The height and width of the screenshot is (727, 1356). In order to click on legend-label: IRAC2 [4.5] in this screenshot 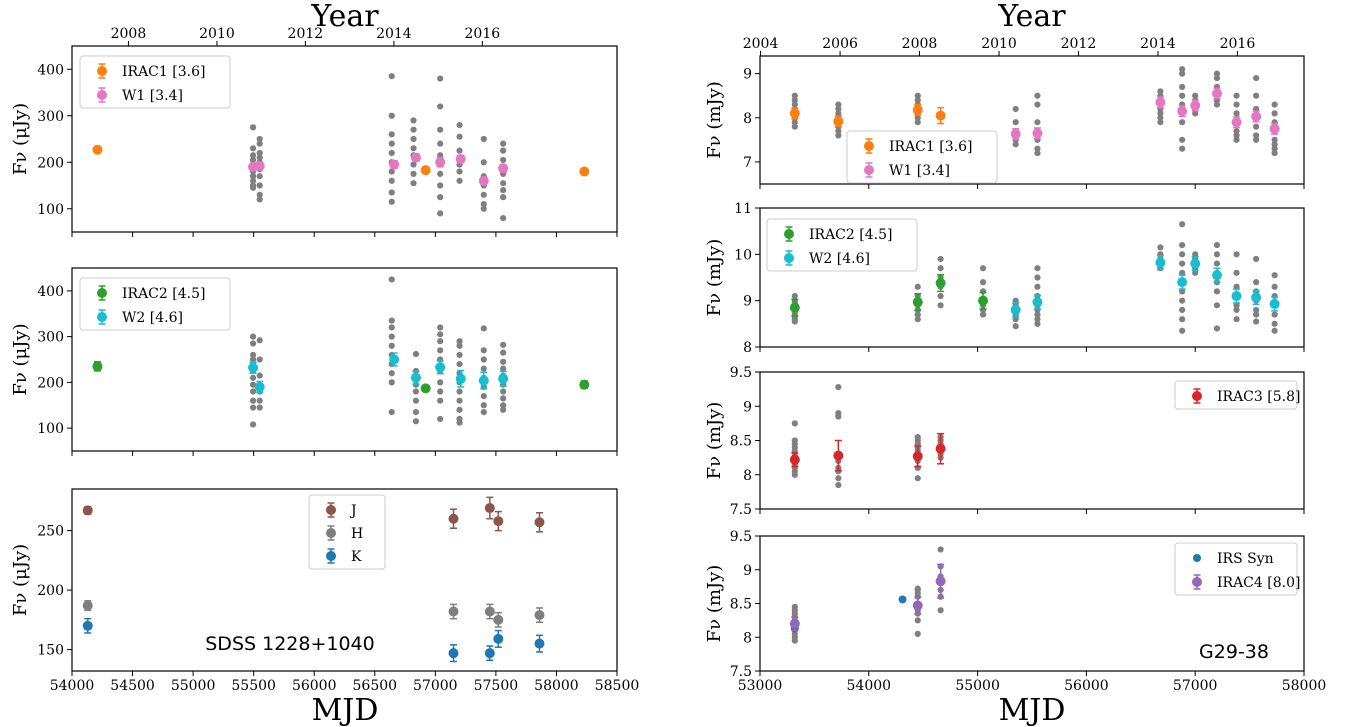, I will do `click(163, 294)`.